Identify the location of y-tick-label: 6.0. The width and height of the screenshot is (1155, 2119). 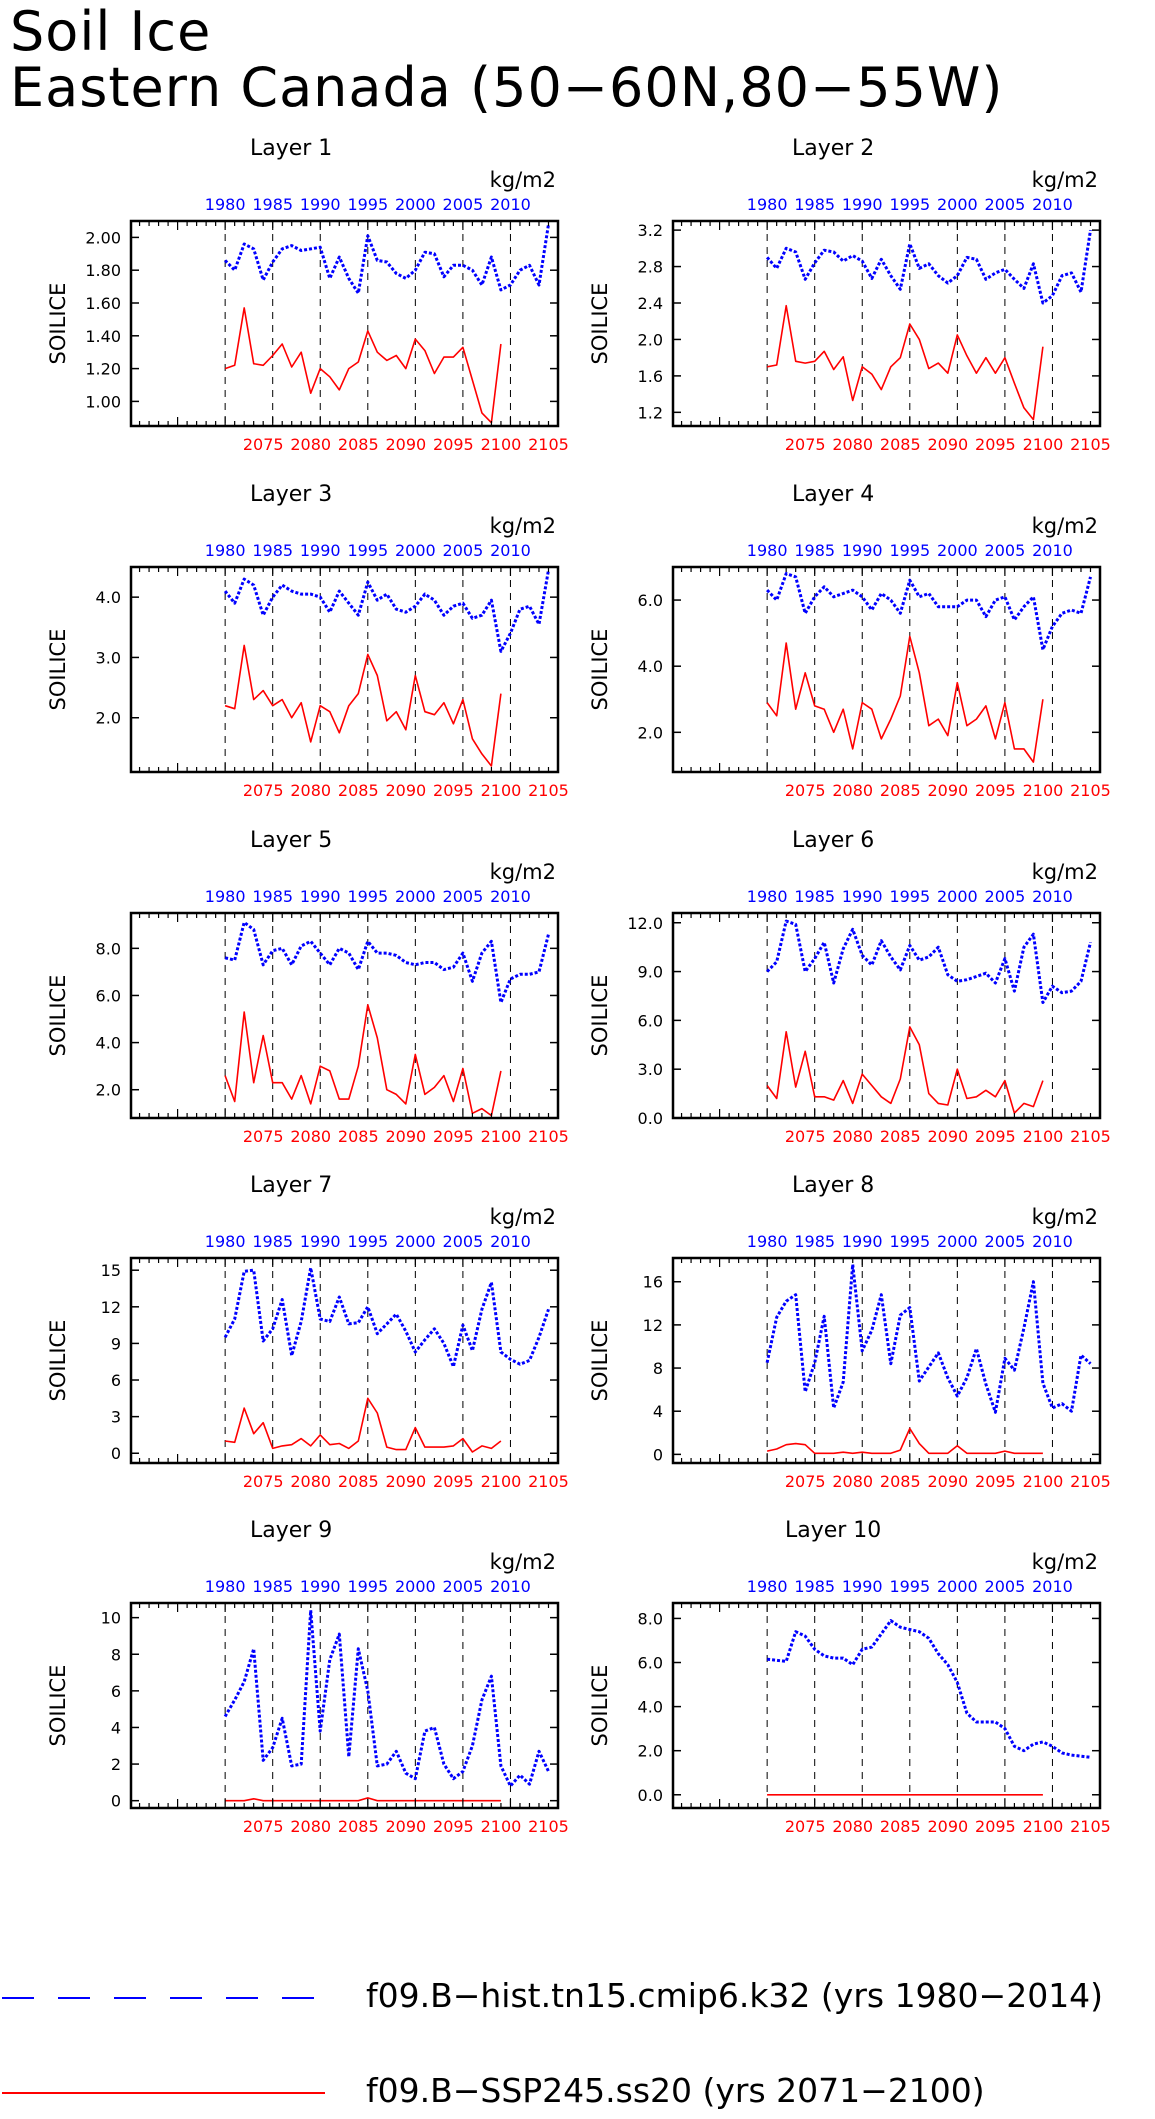
(650, 1020).